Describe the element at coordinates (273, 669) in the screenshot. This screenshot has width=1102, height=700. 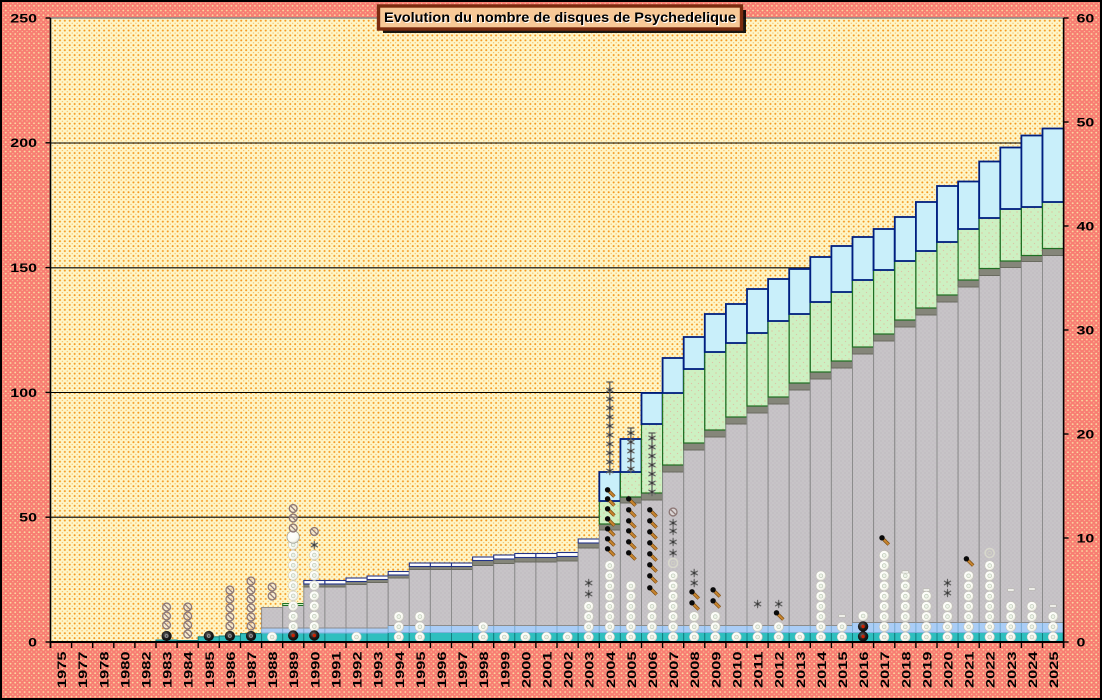
I see `svg-text: 1988` at that location.